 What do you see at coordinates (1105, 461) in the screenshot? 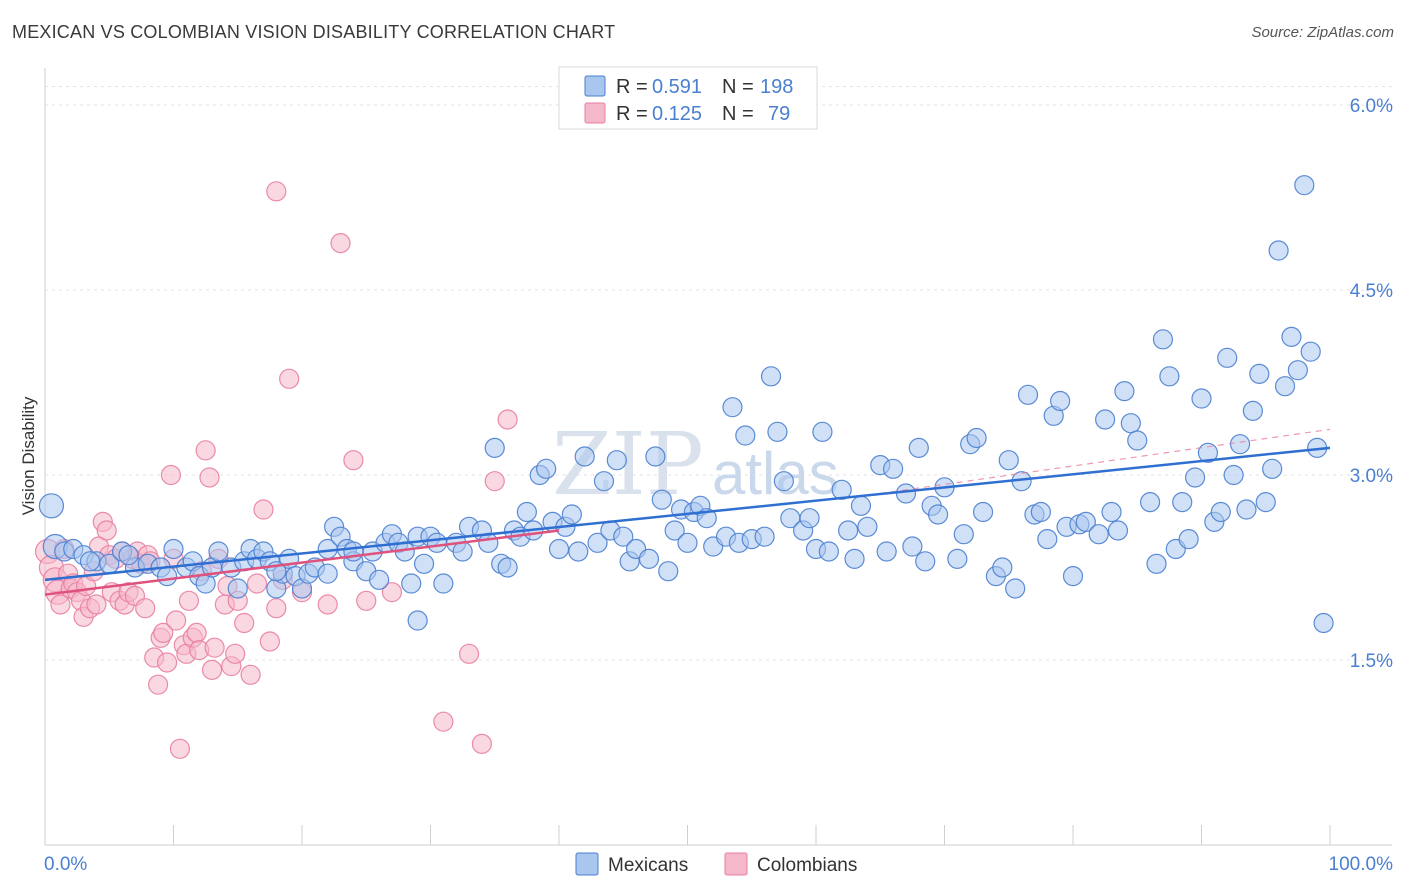
I see `trend-dashed-extension` at bounding box center [1105, 461].